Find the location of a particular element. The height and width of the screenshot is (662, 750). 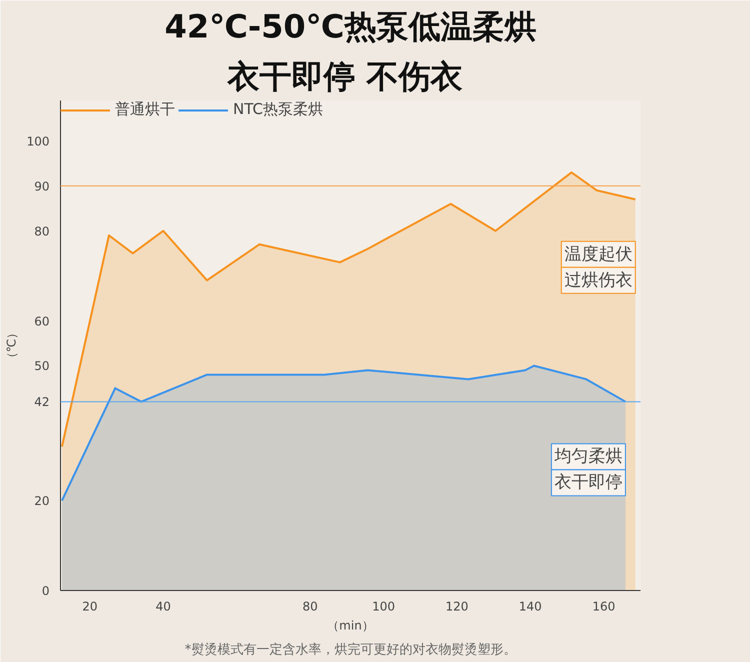

chart-subtitle: 衣干即停 不伤衣 is located at coordinates (344, 77).